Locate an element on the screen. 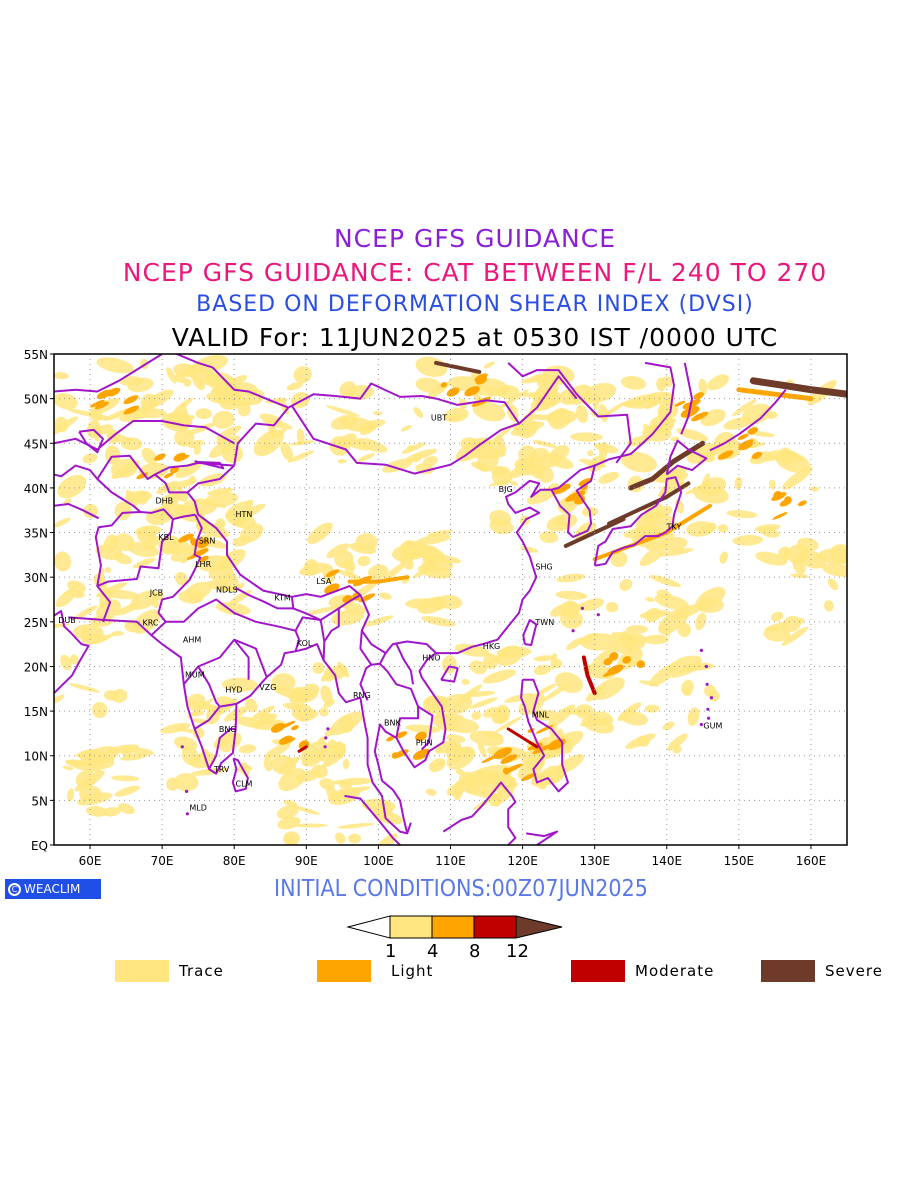 The width and height of the screenshot is (900, 1200). city-label-ndls: NDLS is located at coordinates (227, 590).